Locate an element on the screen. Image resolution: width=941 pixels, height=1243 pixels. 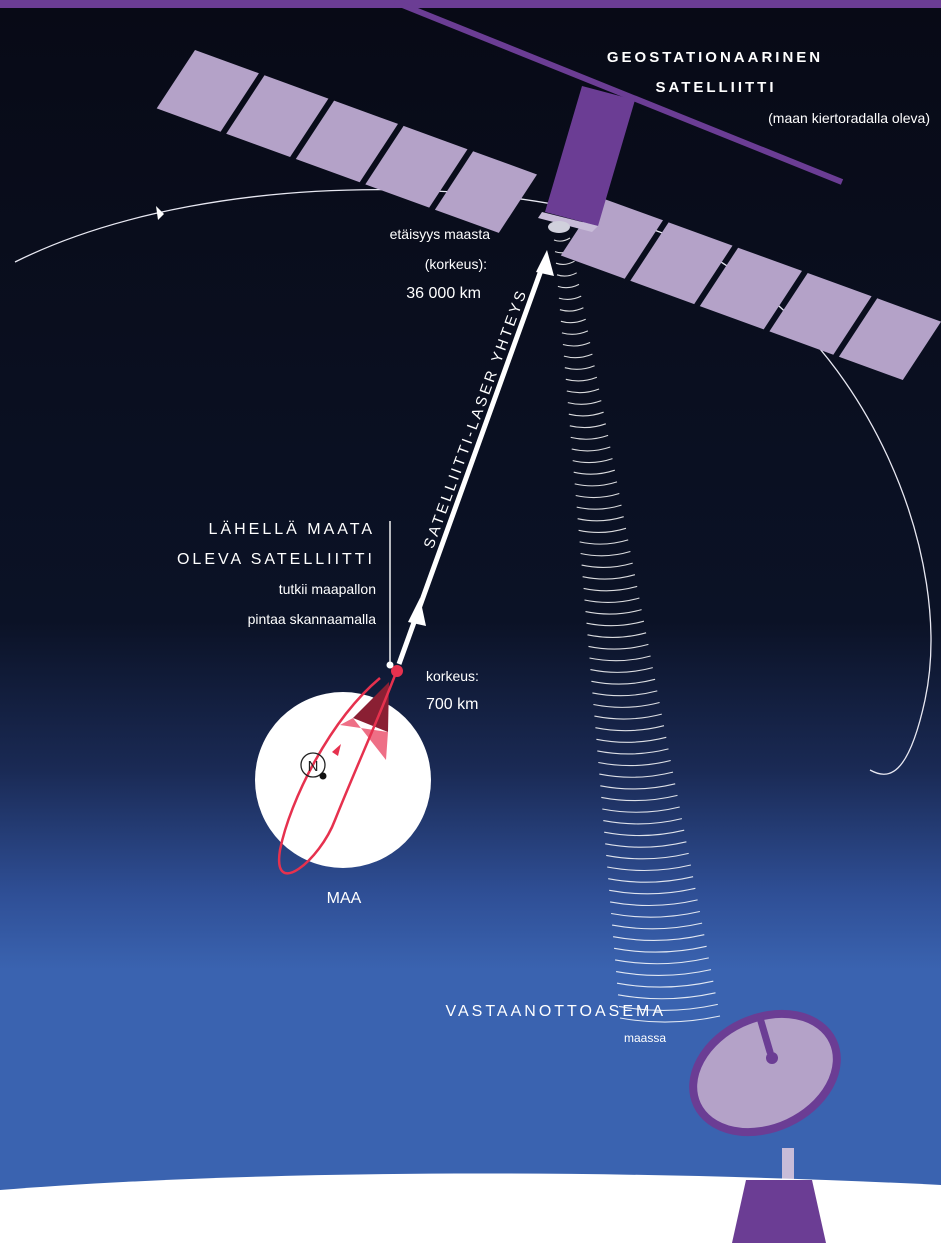
leo-desc-line2: pintaa skannaamalla is located at coordinates (312, 619).